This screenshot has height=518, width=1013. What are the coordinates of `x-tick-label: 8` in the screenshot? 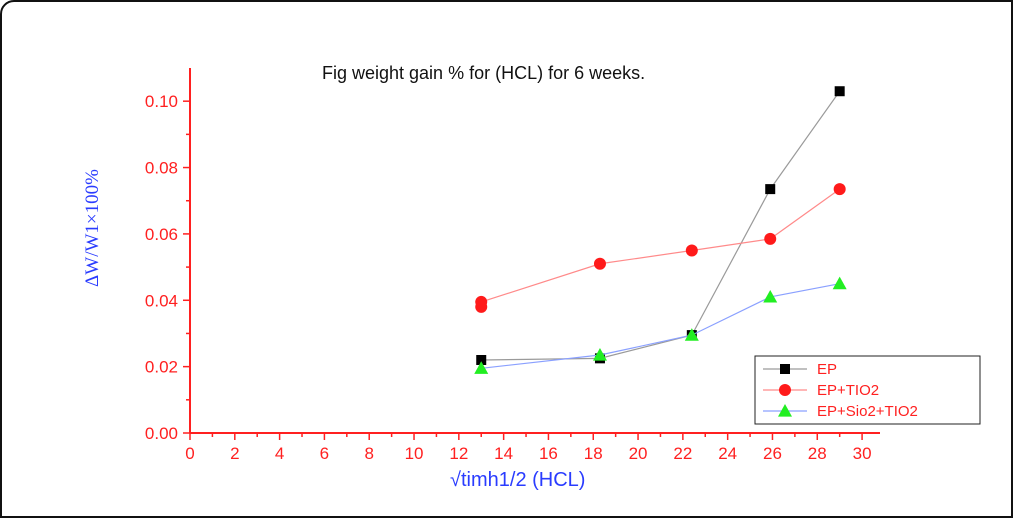 It's located at (368, 453).